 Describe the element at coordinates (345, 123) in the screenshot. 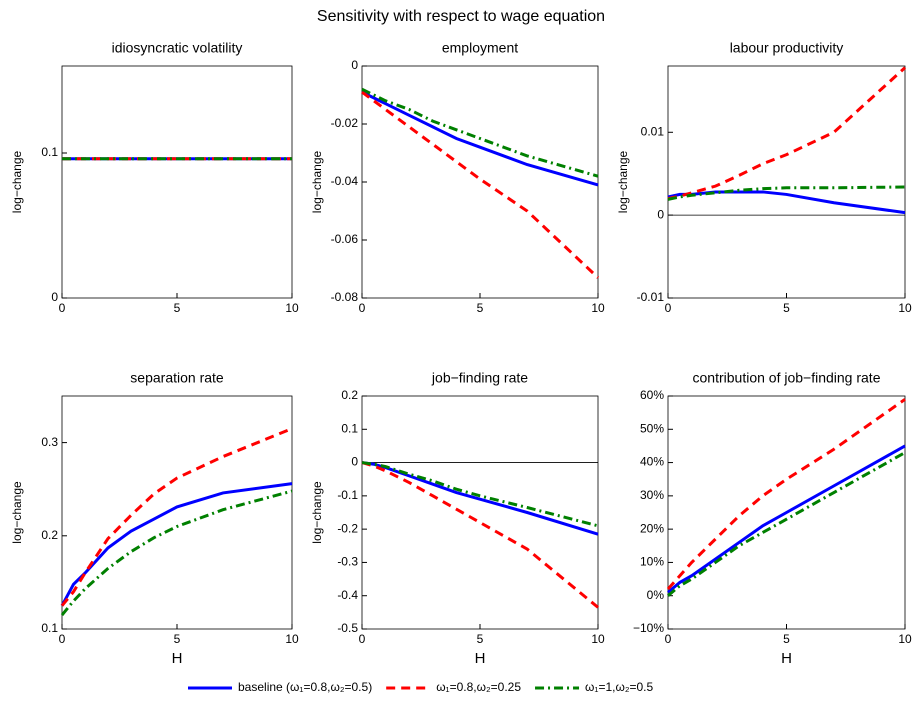

I see `y-tick-label: -0.02` at that location.